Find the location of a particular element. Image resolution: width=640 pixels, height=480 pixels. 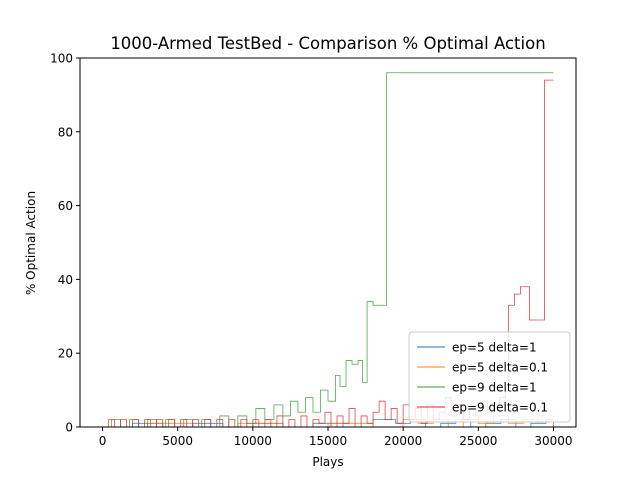

x-tick-label: 0 is located at coordinates (103, 441).